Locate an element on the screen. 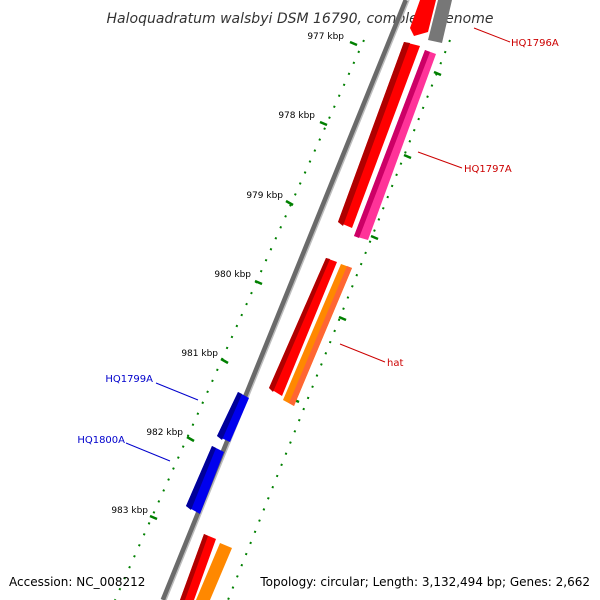  gene-label-hq1799a: HQ1799A is located at coordinates (129, 379).